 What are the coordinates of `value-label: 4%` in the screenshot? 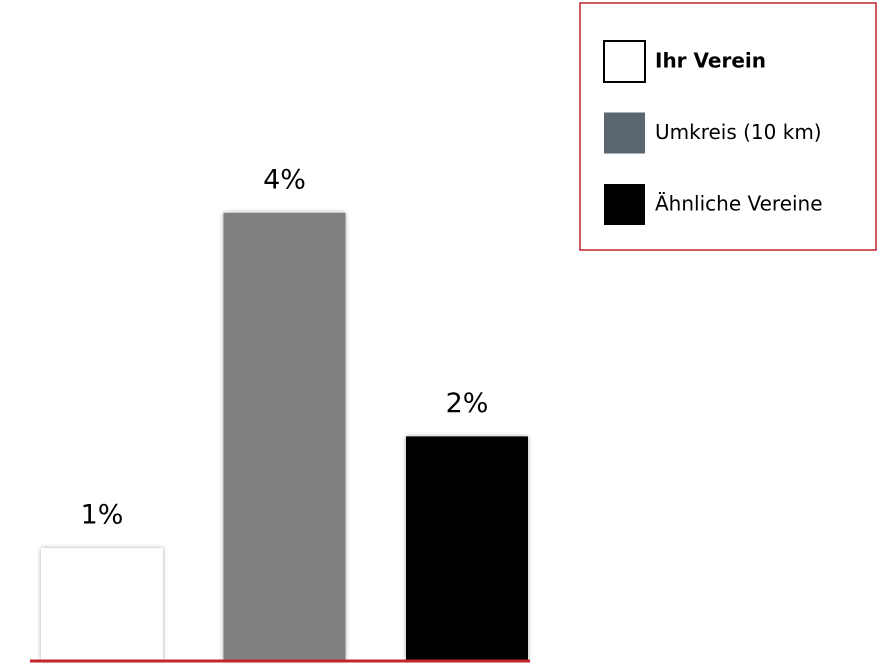 It's located at (284, 179).